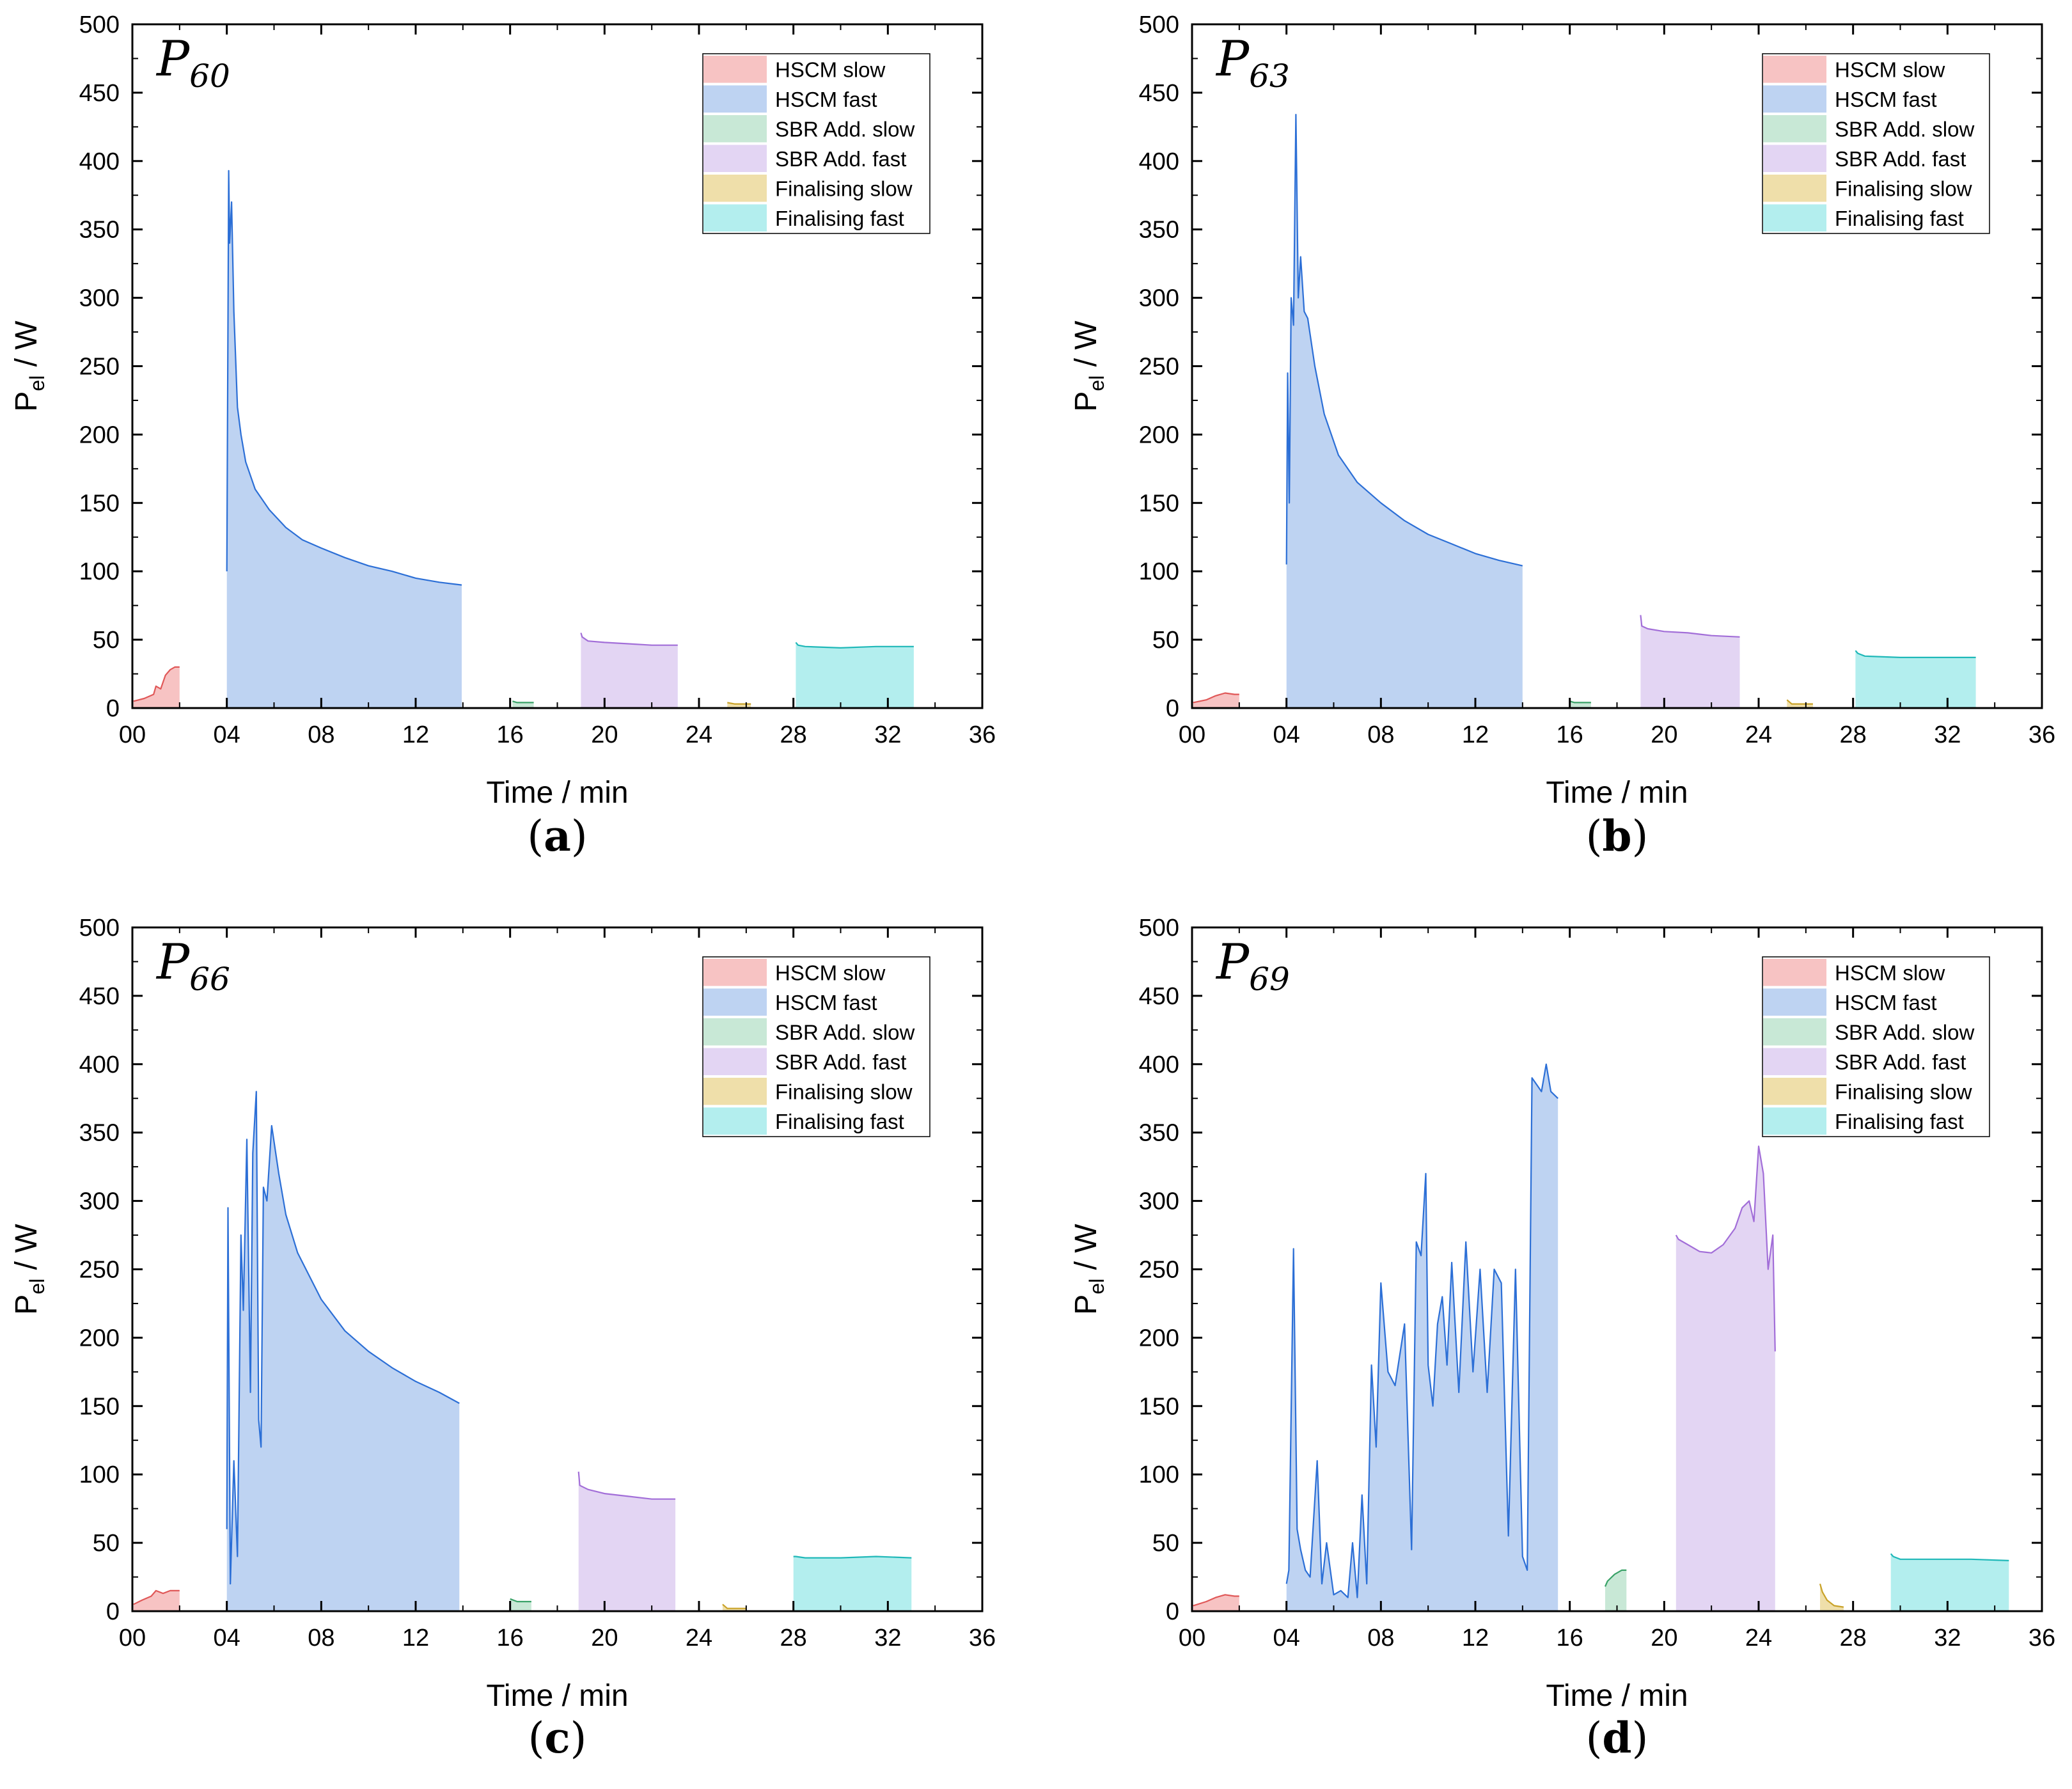  What do you see at coordinates (1232, 58) in the screenshot?
I see `panel-title-main: P` at bounding box center [1232, 58].